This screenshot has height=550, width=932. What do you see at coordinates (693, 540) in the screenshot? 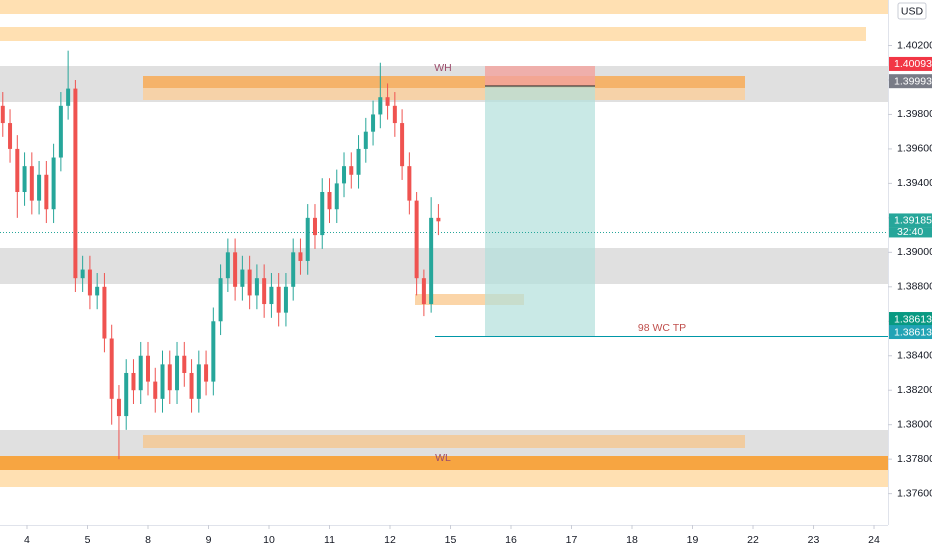
I see `x-tick-label: 19` at bounding box center [693, 540].